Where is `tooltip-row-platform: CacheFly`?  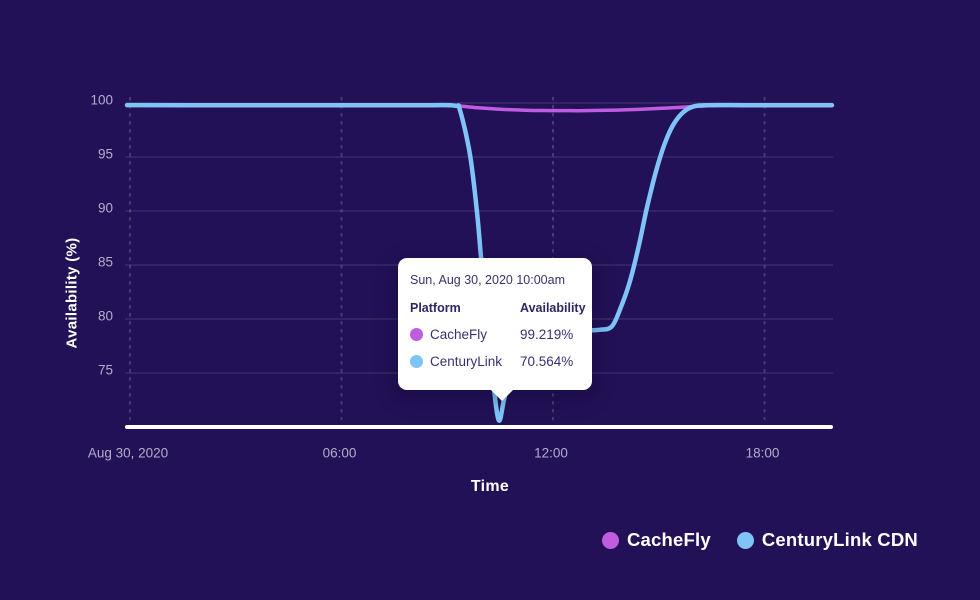
tooltip-row-platform: CacheFly is located at coordinates (465, 334).